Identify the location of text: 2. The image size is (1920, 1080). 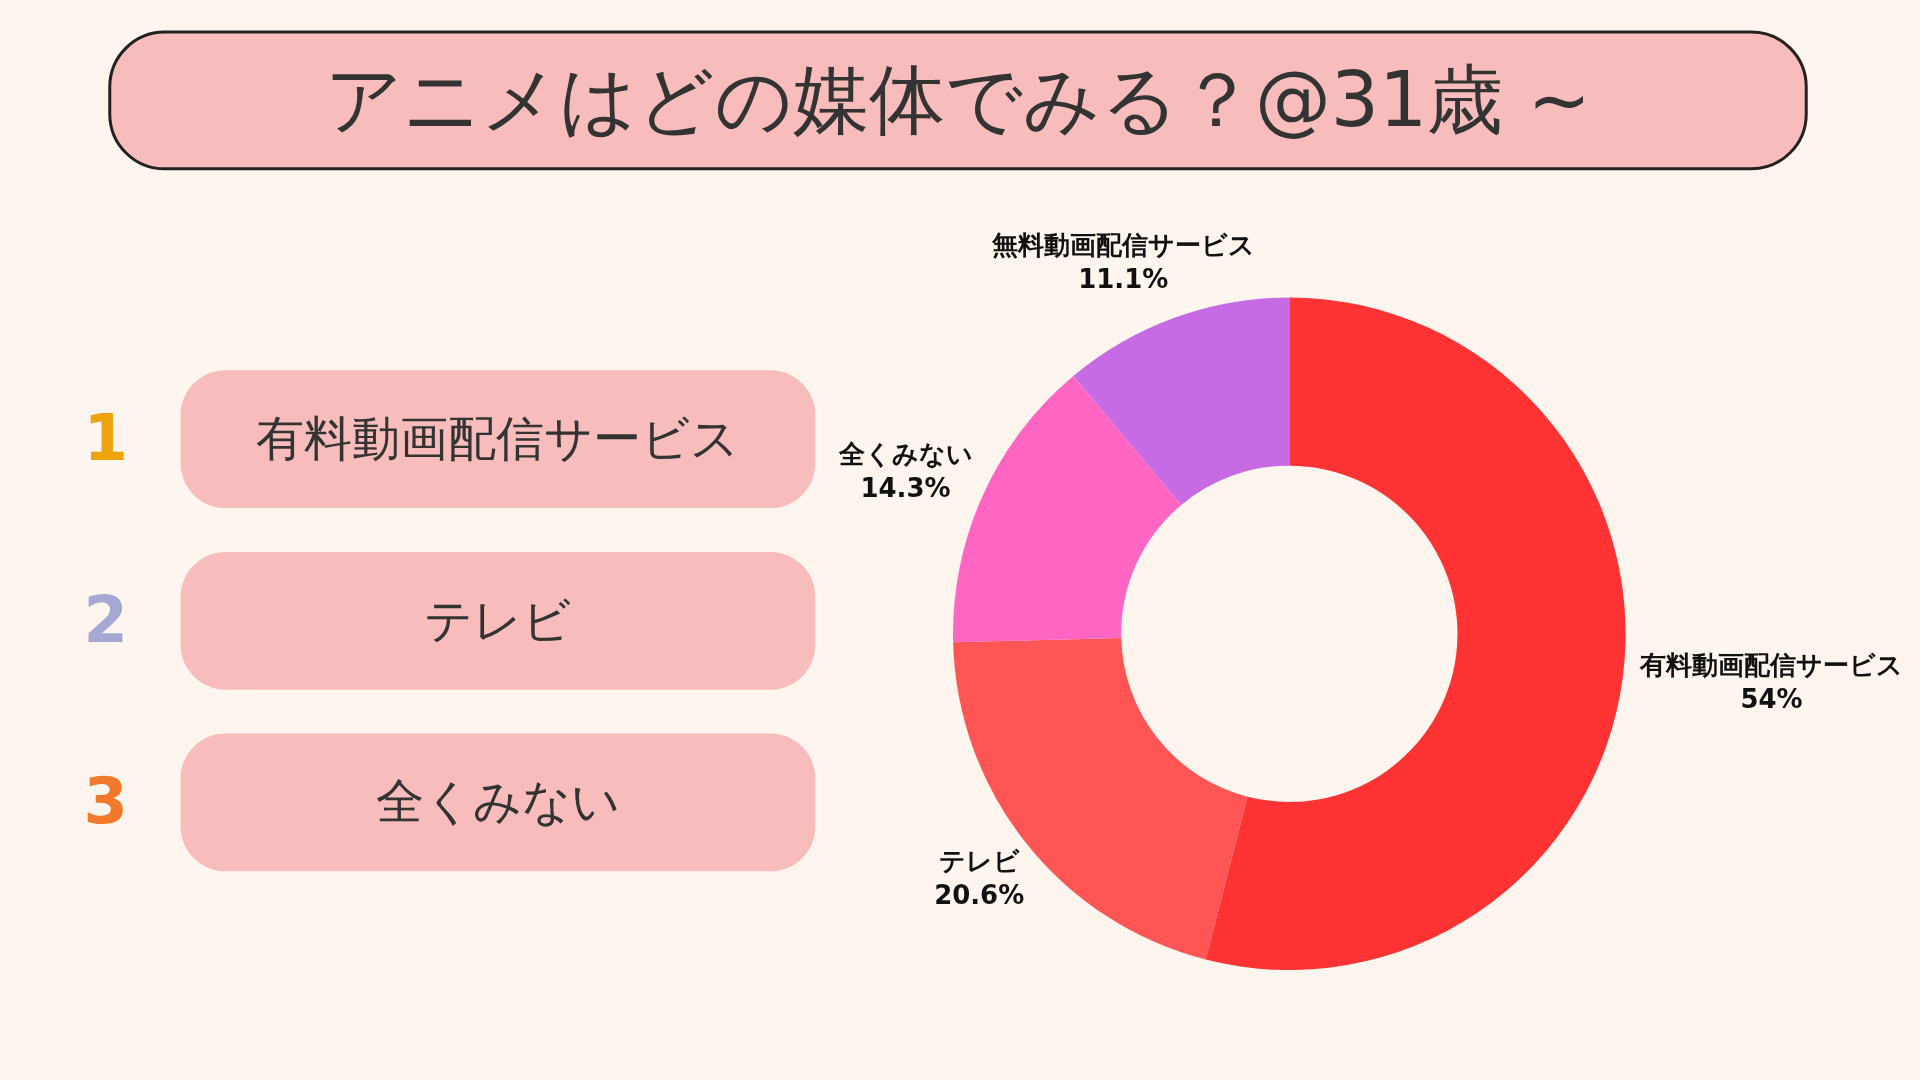
(105, 619).